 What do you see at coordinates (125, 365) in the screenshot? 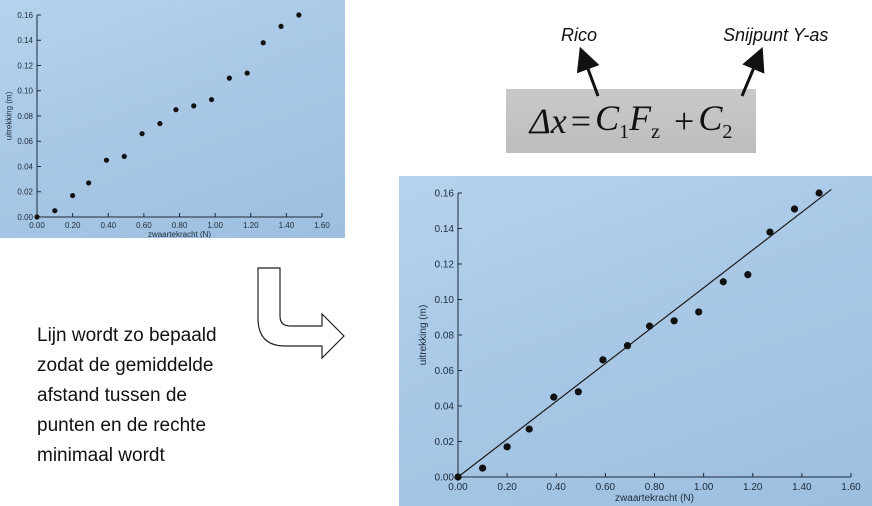
I see `explanation-line: zodat de gemiddelde` at bounding box center [125, 365].